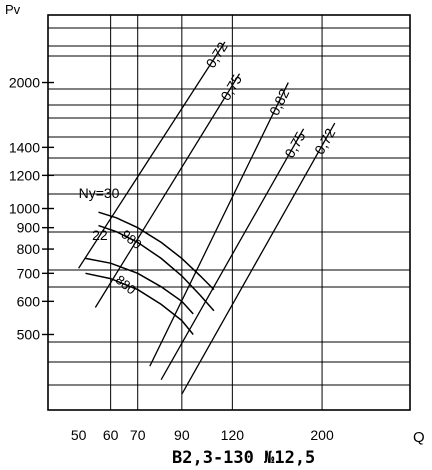  What do you see at coordinates (29, 273) in the screenshot?
I see `y-tick-label: 700` at bounding box center [29, 273].